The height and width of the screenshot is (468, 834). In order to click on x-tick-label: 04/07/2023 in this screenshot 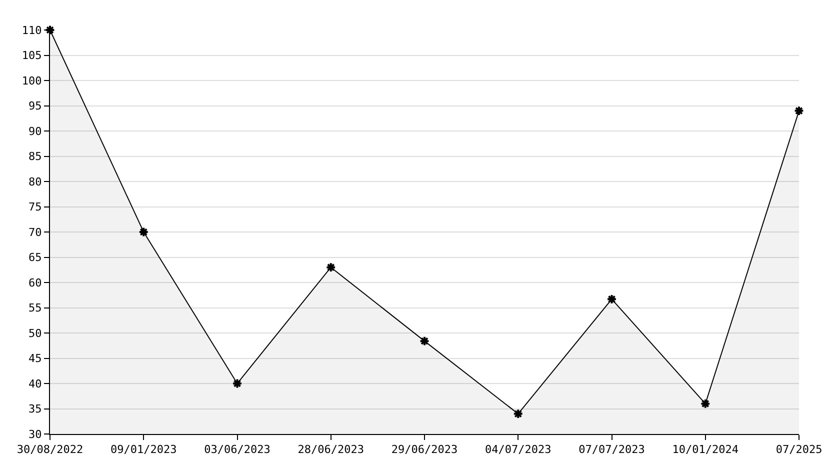, I will do `click(518, 449)`.